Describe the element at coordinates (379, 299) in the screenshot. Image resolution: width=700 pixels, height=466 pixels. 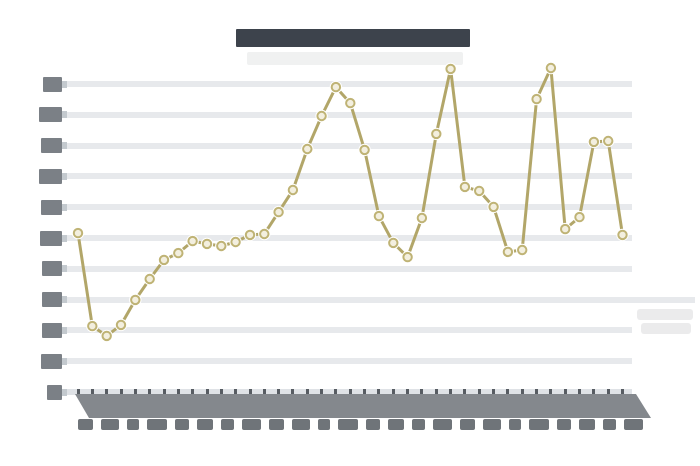
I see `gridline-extended` at that location.